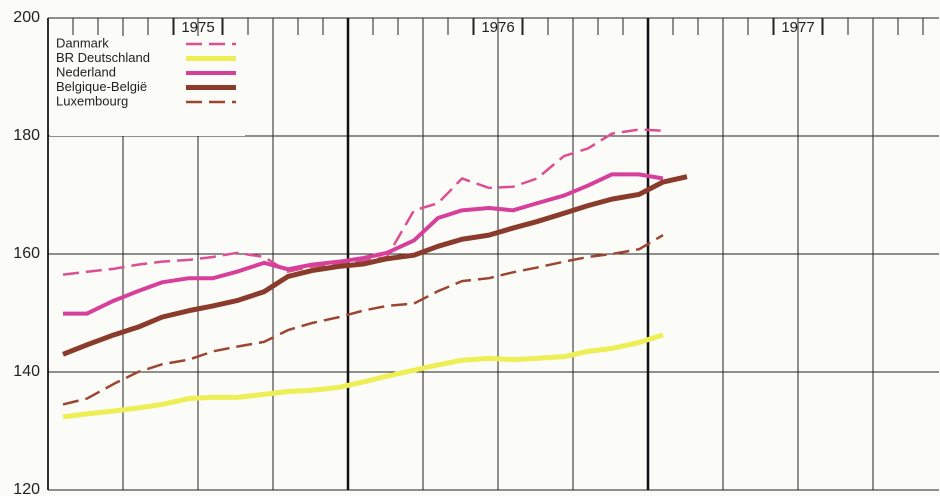 The height and width of the screenshot is (496, 940). What do you see at coordinates (86, 71) in the screenshot?
I see `legend-label: Nederland` at bounding box center [86, 71].